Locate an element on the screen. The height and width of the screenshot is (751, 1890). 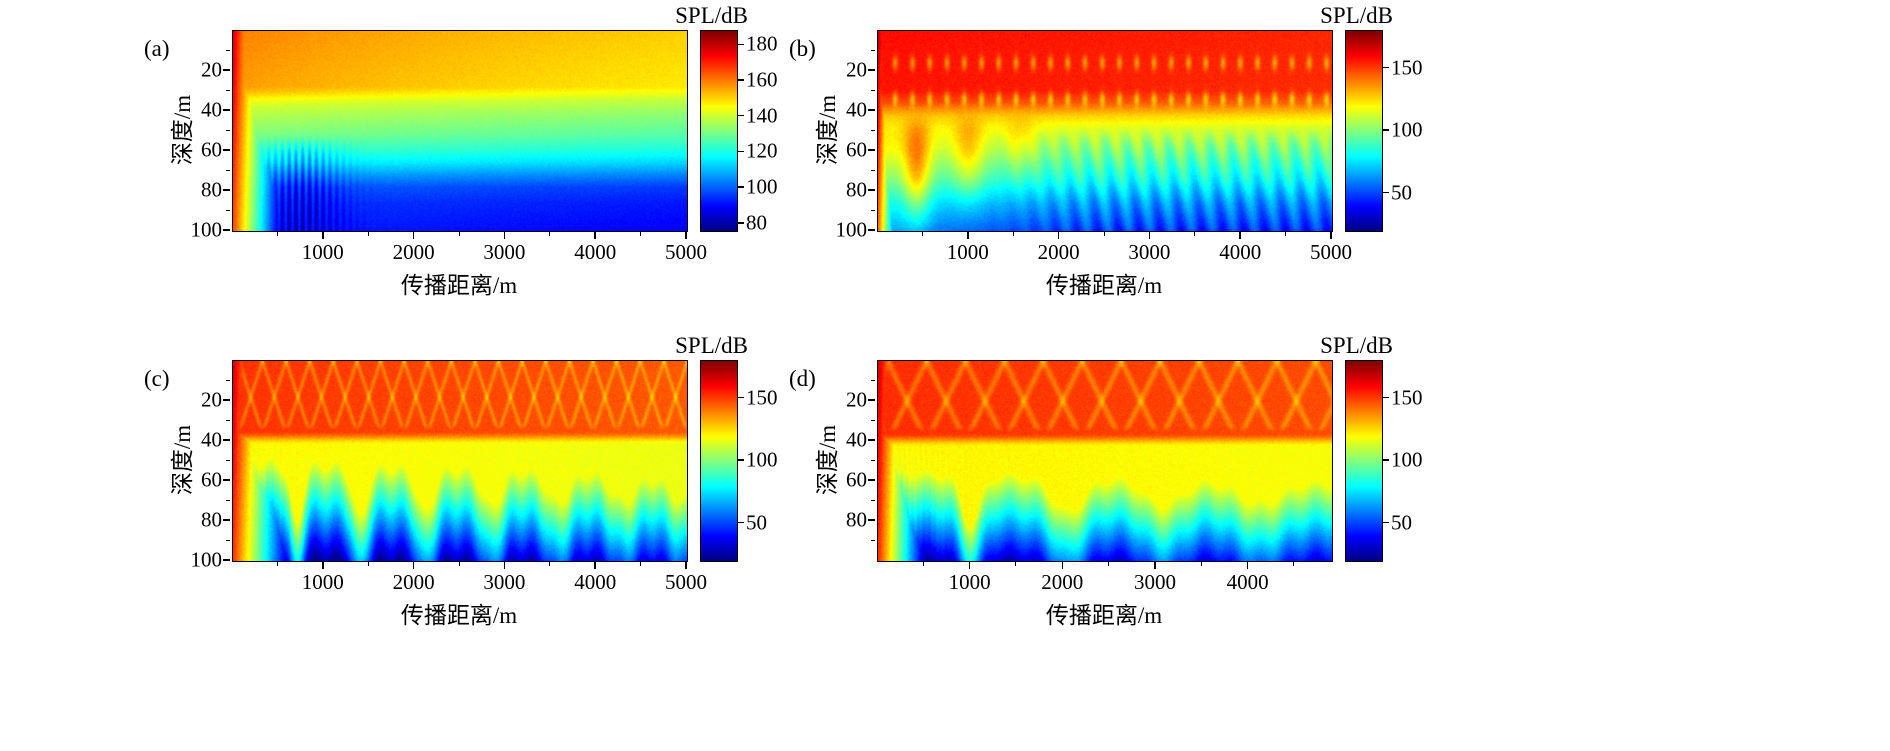
y-axis-title: 深度/m is located at coordinates (827, 460).